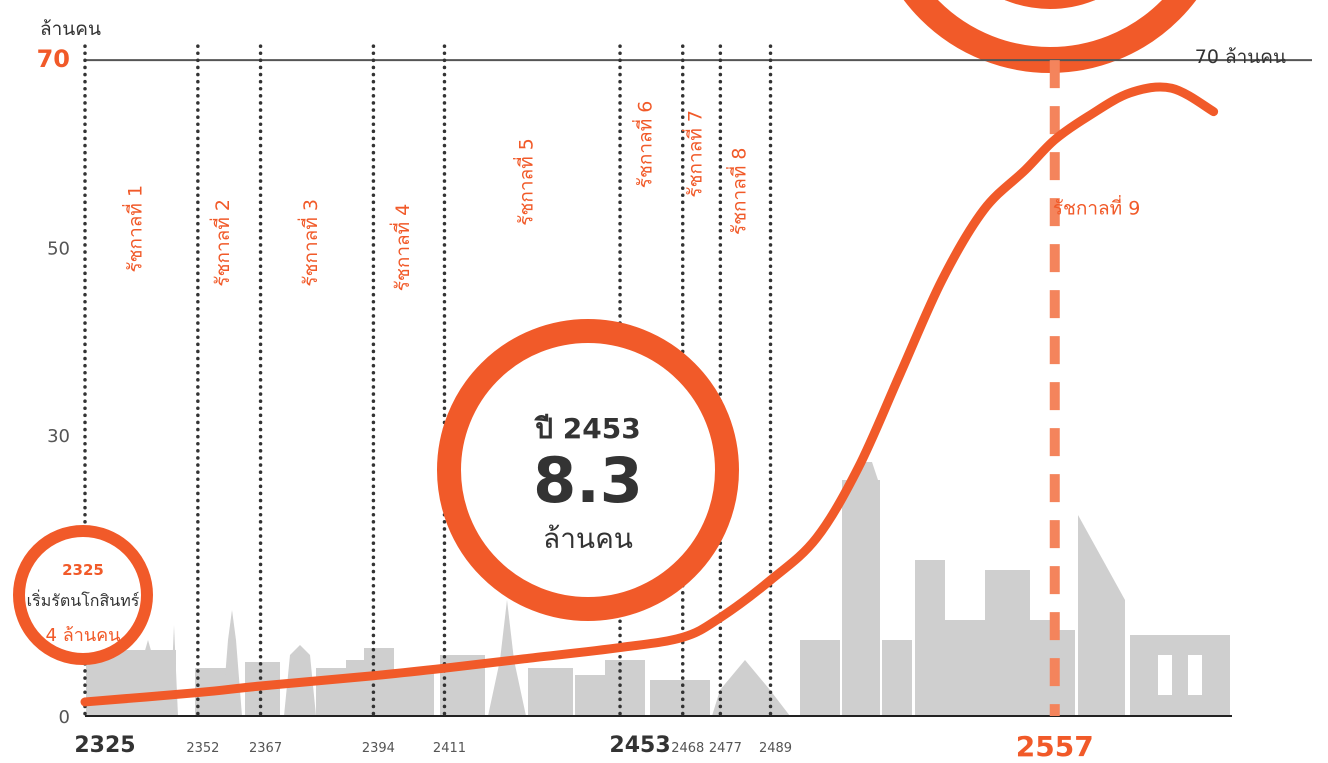  I want to click on x-tick-label: 2489, so click(775, 748).